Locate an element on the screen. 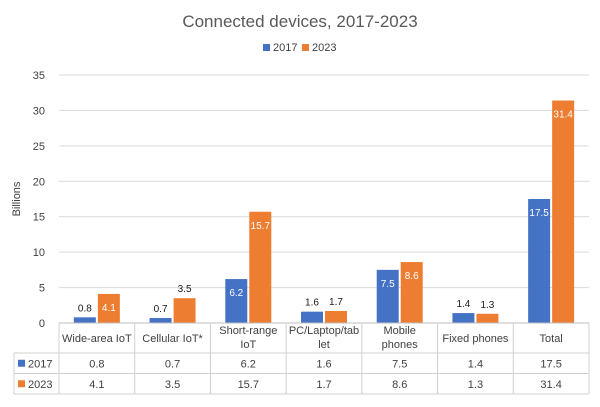 The width and height of the screenshot is (600, 407). category-label-4: phones is located at coordinates (400, 345).